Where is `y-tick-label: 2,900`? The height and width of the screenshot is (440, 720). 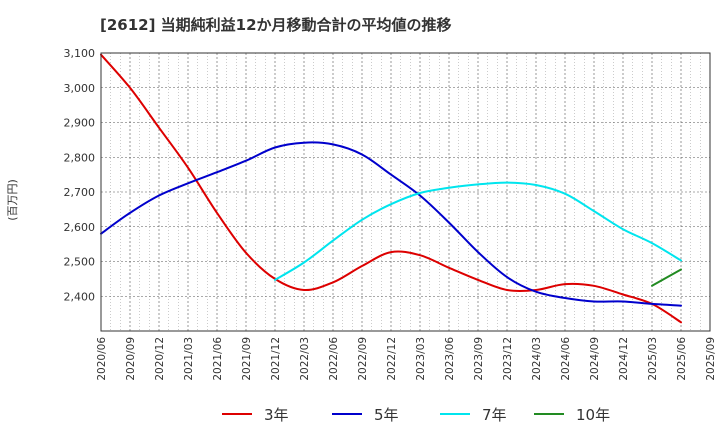
y-tick-label: 2,900 is located at coordinates (80, 123).